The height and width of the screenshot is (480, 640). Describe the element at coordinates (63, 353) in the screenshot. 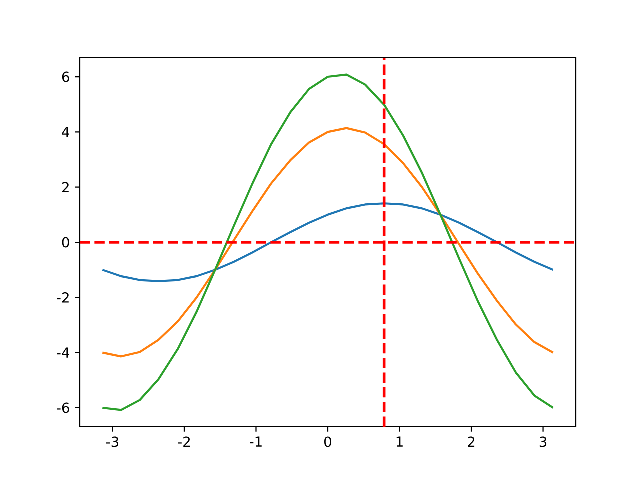

I see `y-tick-label: -4` at that location.